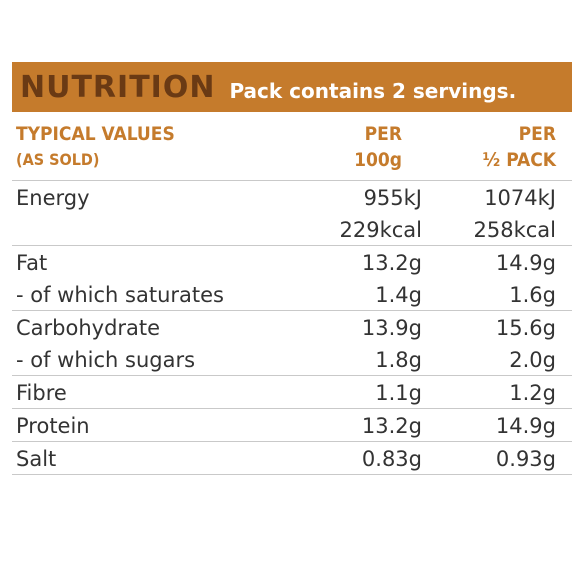  Describe the element at coordinates (292, 197) in the screenshot. I see `table-row: Energy 955kJ 1074kJ` at that location.